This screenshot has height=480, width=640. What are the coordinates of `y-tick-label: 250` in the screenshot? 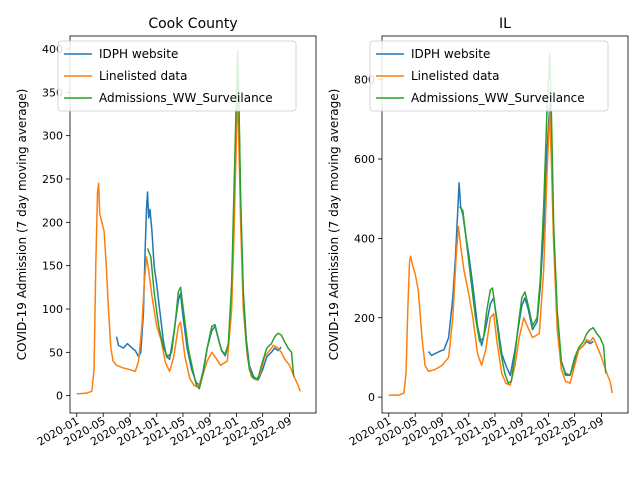 It's located at (52, 179).